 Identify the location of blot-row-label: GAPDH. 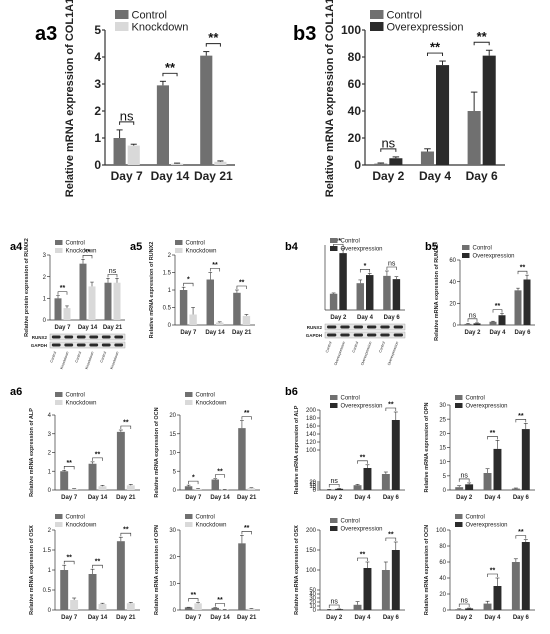
(314, 335).